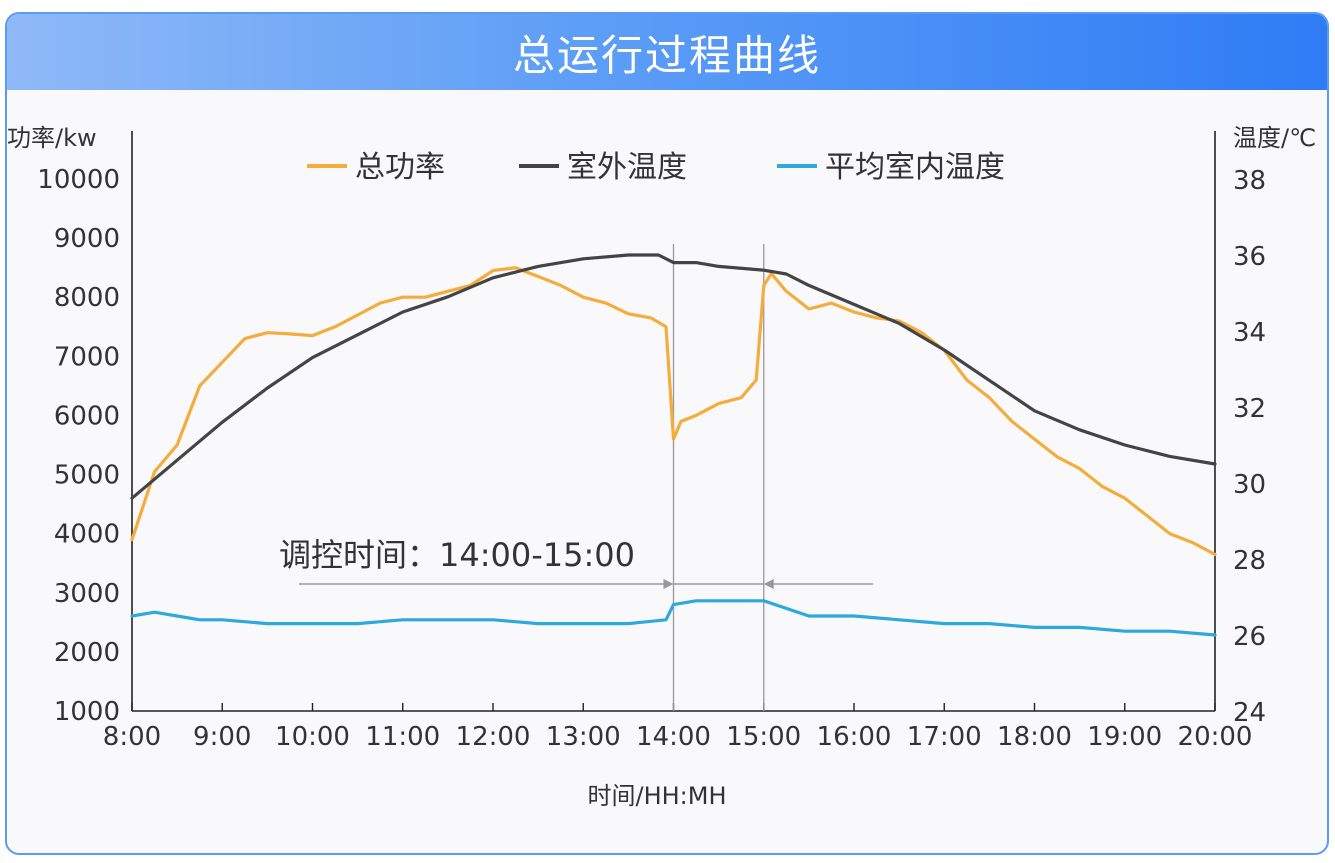 The image size is (1335, 863). Describe the element at coordinates (1215, 737) in the screenshot. I see `x-tick-label: 20:00` at that location.